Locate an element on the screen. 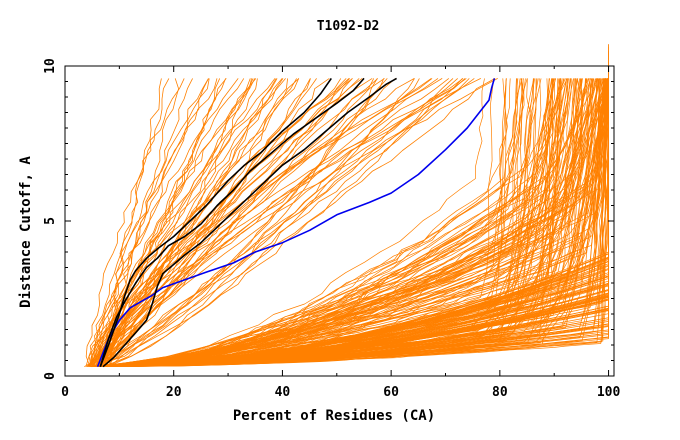 The height and width of the screenshot is (440, 680). y-tick-label: 5 is located at coordinates (50, 221).